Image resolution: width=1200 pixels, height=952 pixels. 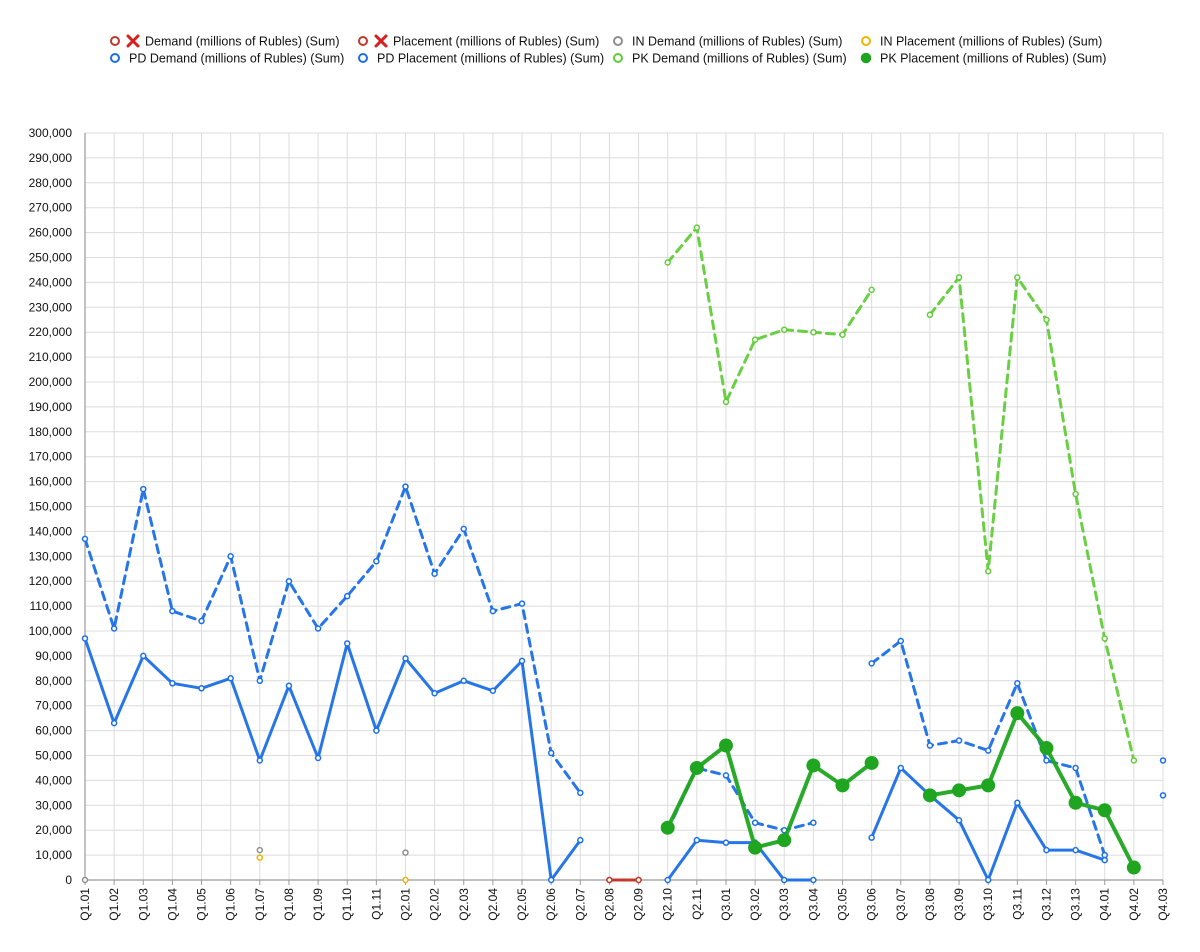 I want to click on y-tick-label: 20,000, so click(x=53, y=830).